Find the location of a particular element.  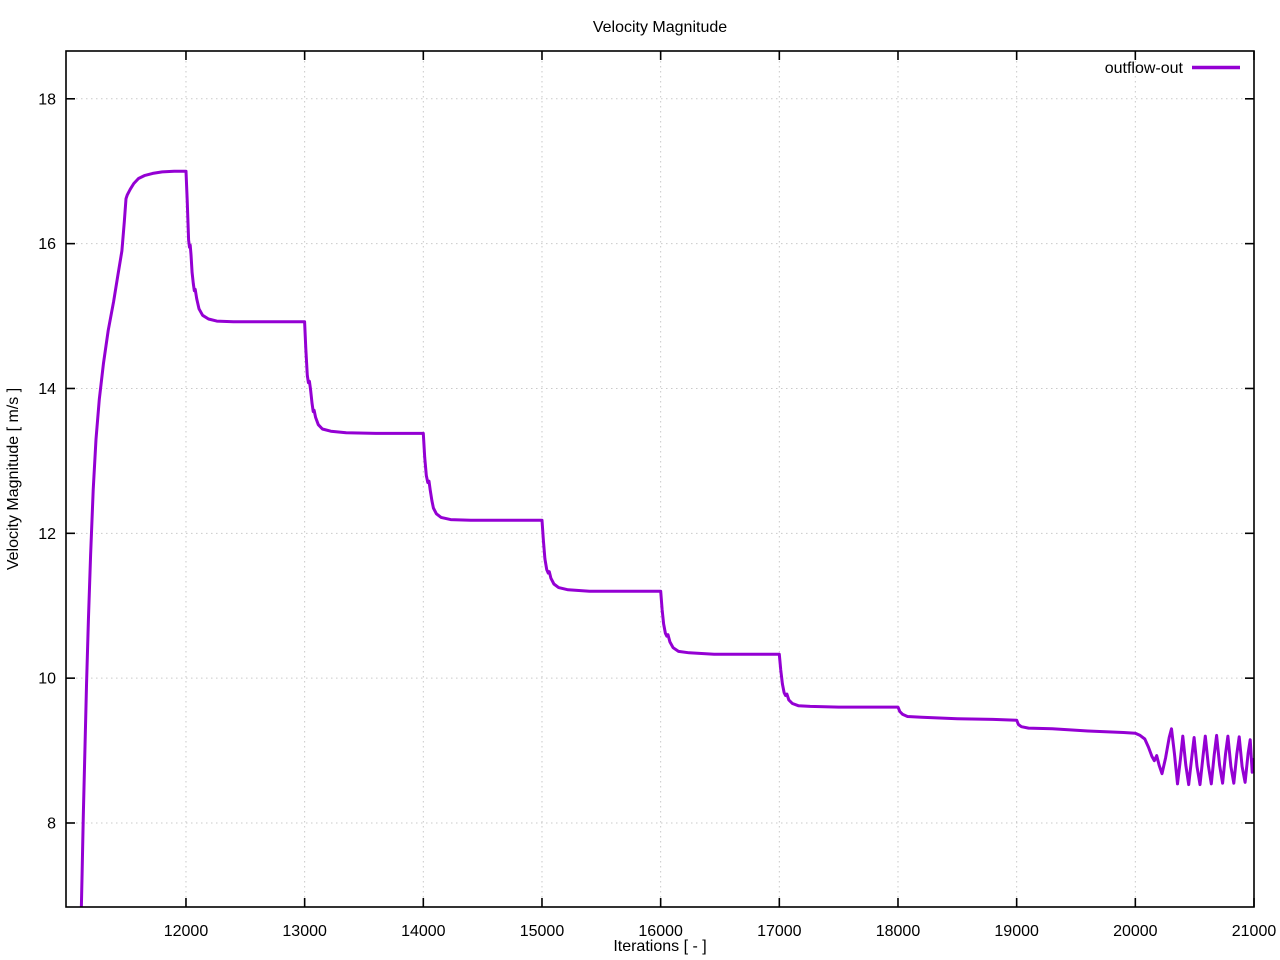

y-tick-label: 14 is located at coordinates (47, 389).